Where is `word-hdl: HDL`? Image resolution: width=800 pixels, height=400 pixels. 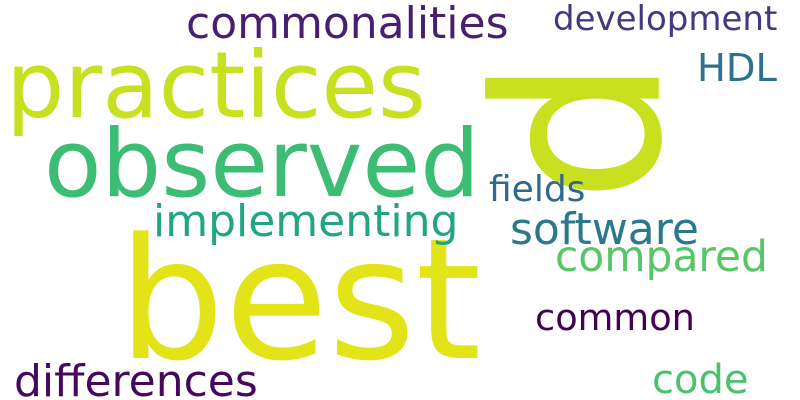
word-hdl: HDL is located at coordinates (737, 68).